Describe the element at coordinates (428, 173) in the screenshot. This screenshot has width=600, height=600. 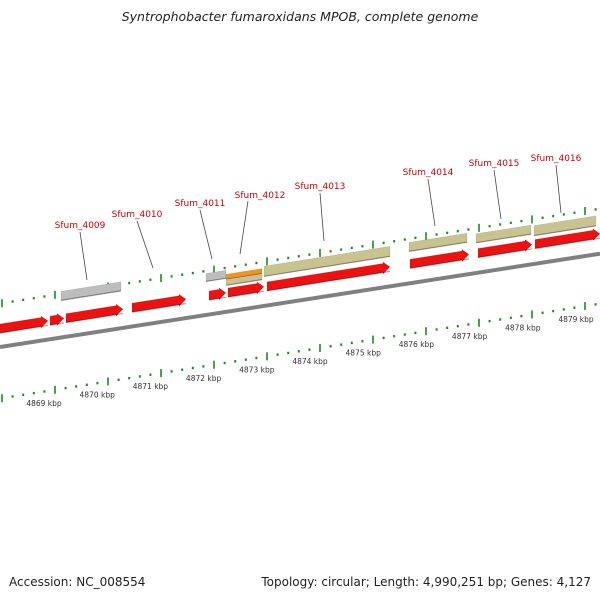
I see `gene-label: Sfum_4014` at that location.